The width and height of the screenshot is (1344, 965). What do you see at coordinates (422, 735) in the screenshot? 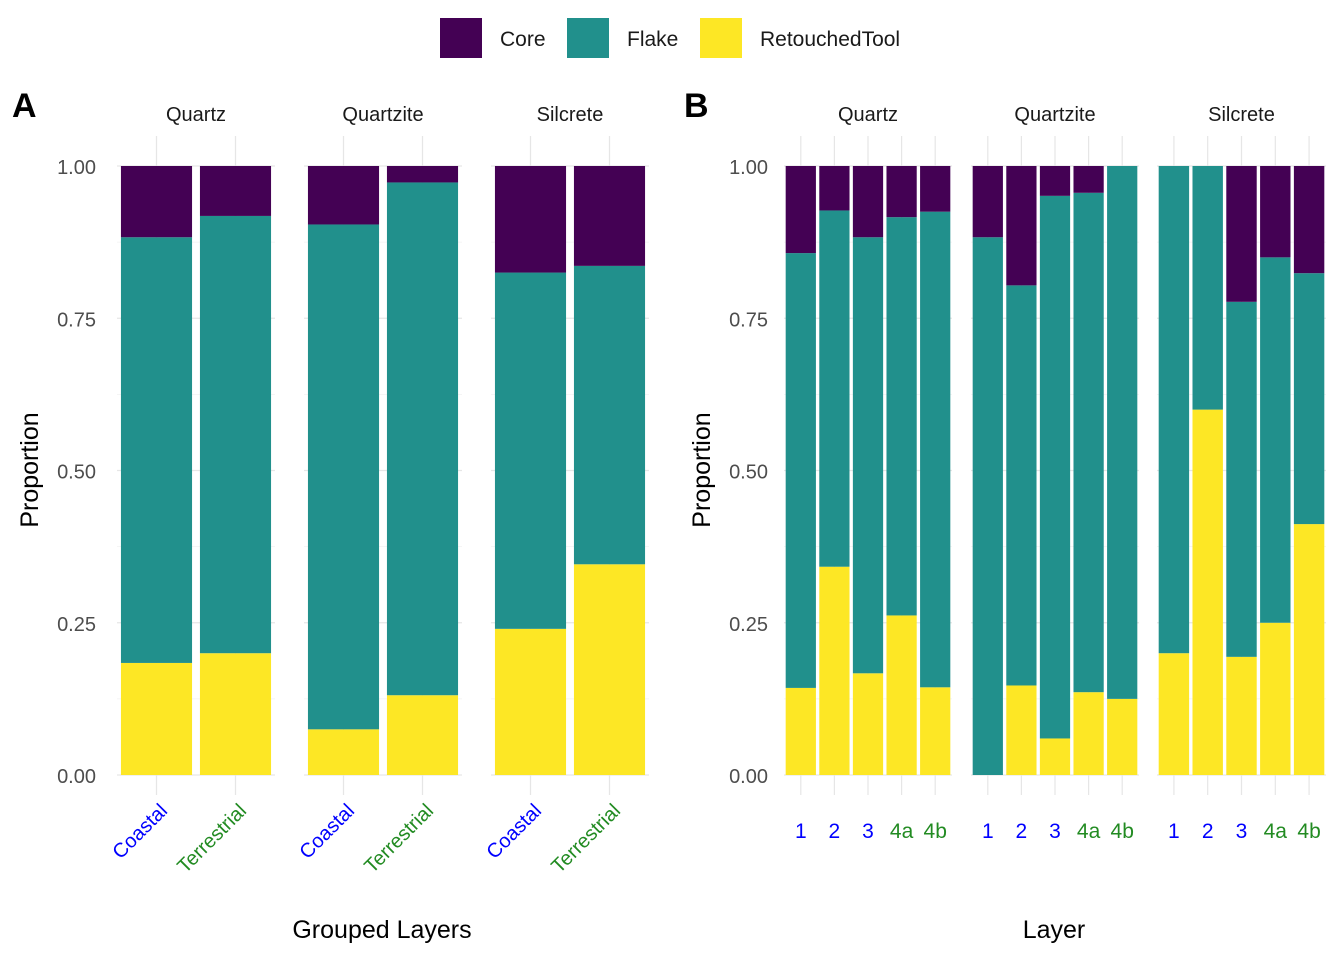
I see `bar-segment-retouchedtool-terrestrial` at bounding box center [422, 735].